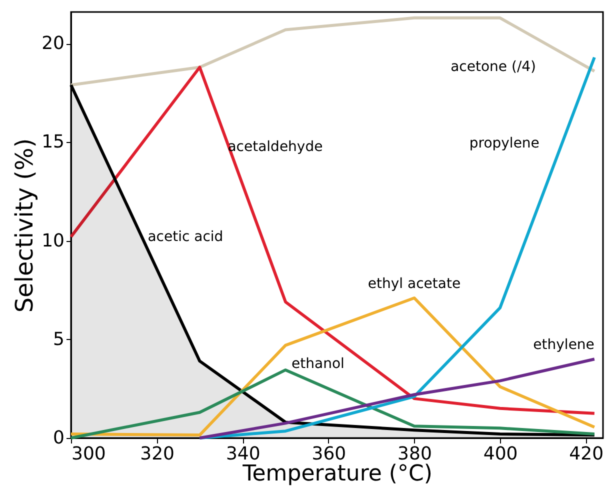  Describe the element at coordinates (89, 454) in the screenshot. I see `x-tick-label: 300` at that location.